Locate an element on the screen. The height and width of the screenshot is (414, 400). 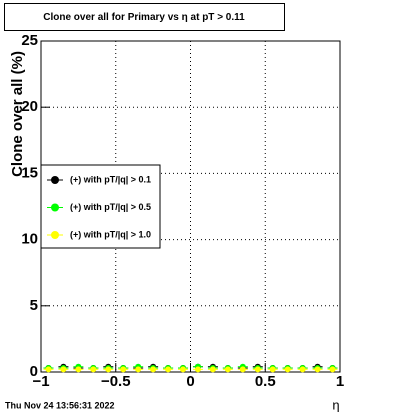
legend-box is located at coordinates (100, 206).